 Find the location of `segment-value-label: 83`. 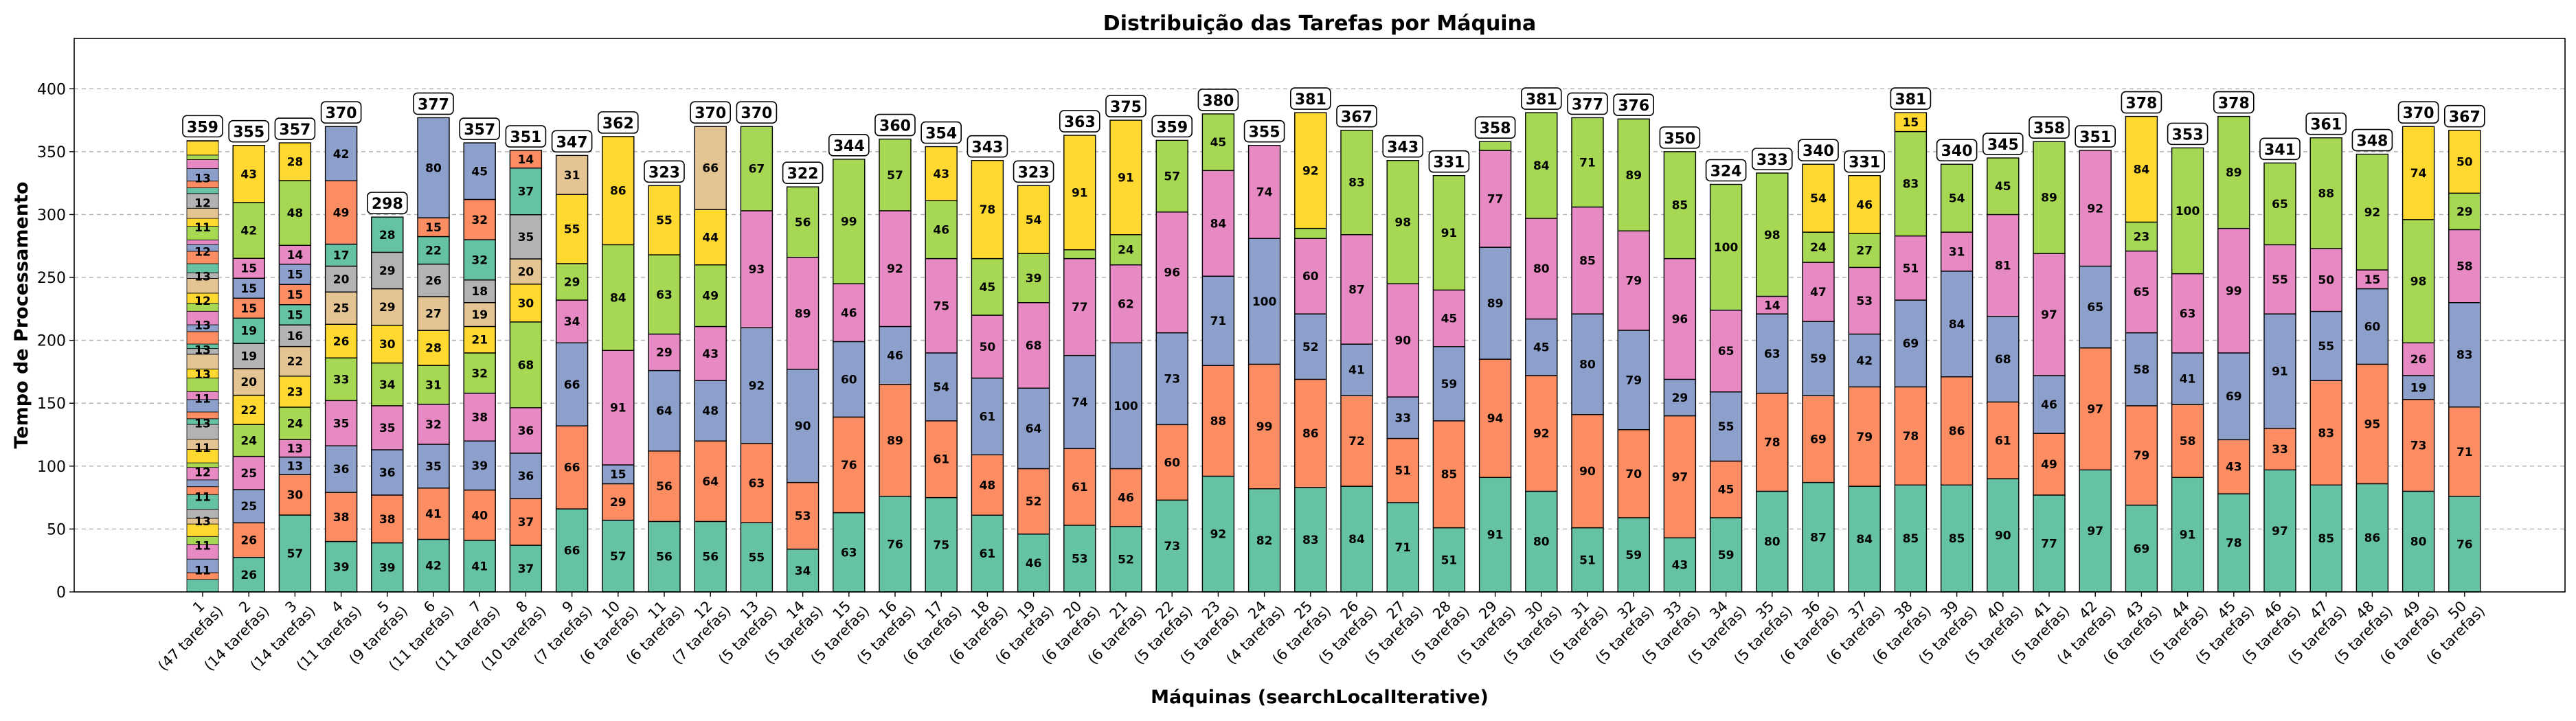

segment-value-label: 83 is located at coordinates (2464, 356).